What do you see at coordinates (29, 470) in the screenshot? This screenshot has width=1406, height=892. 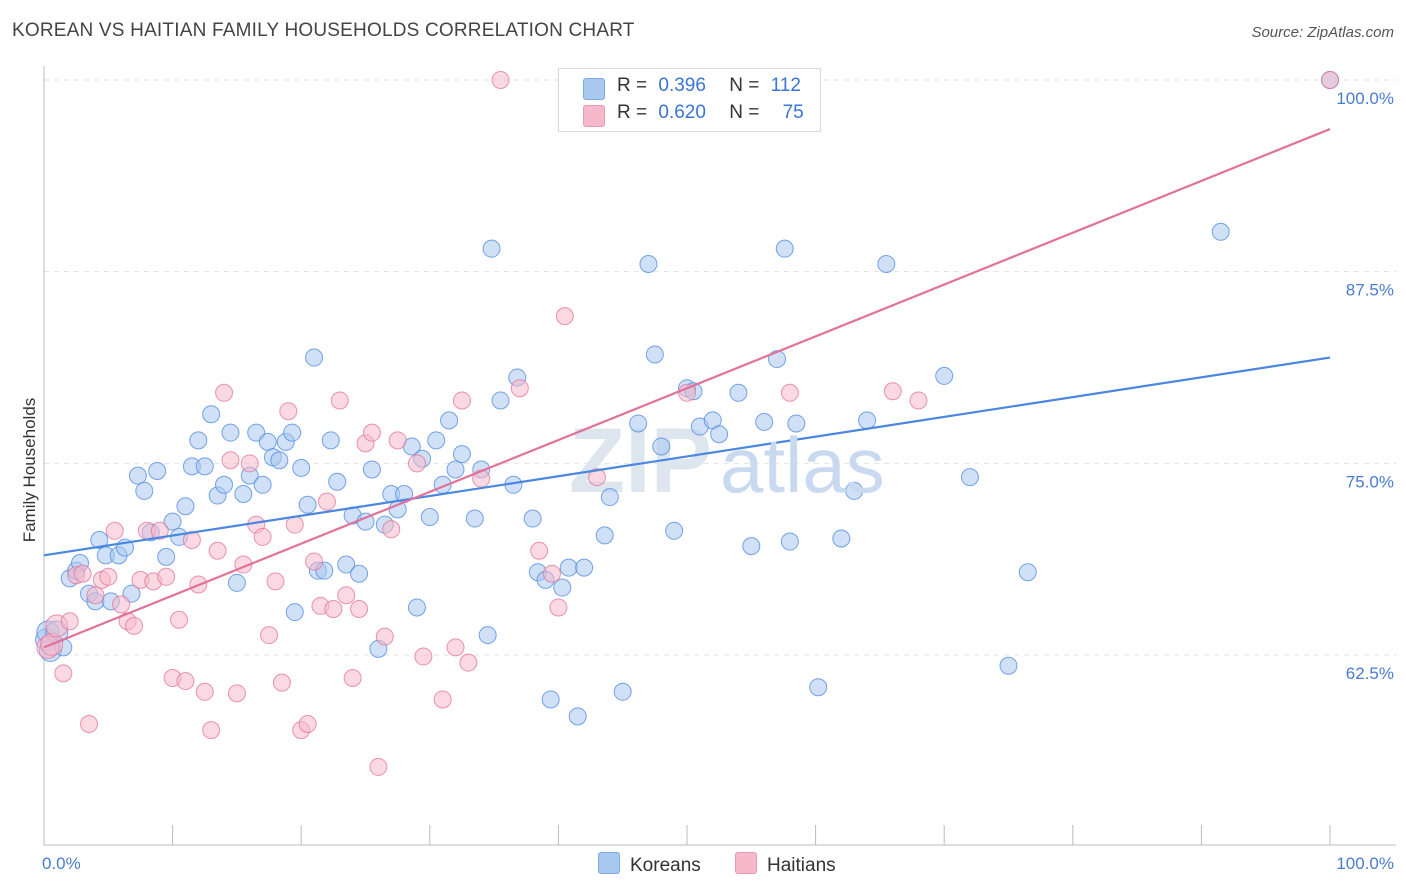 I see `y-axis-label: Family Households` at bounding box center [29, 470].